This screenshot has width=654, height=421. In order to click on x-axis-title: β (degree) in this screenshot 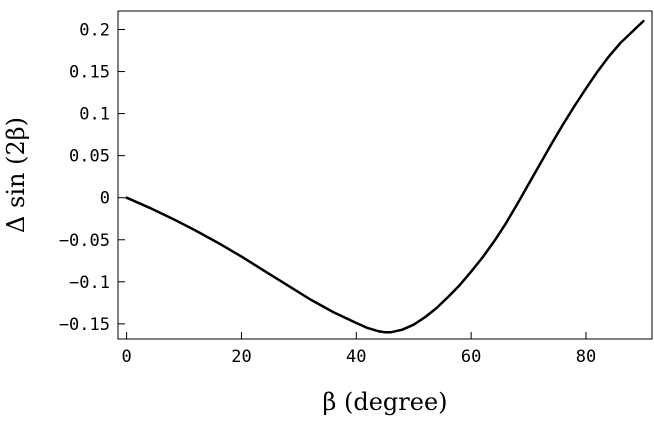, I will do `click(384, 402)`.